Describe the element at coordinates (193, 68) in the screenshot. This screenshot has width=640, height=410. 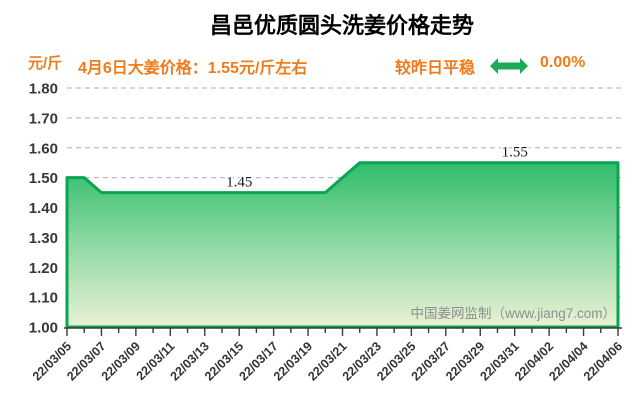
I see `price-note: 4月6日大姜价格：1.55元/斤左右` at that location.